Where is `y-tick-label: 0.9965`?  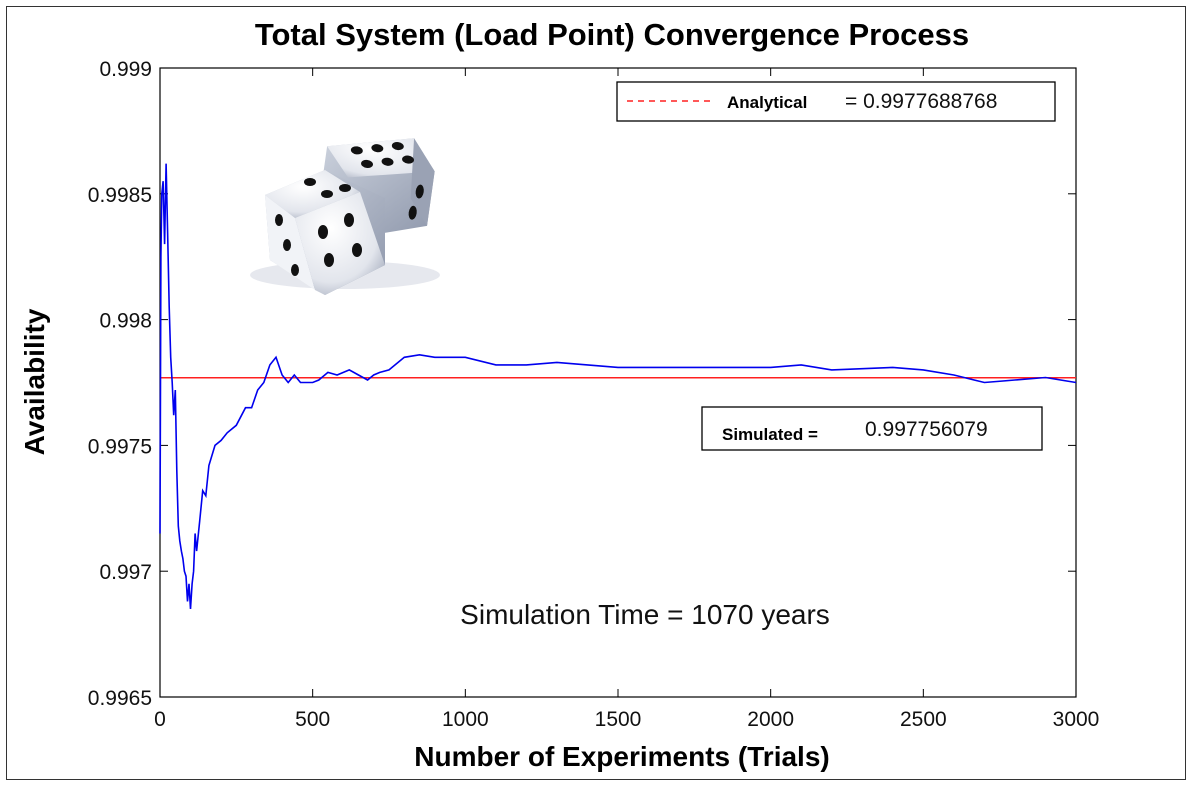 y-tick-label: 0.9965 is located at coordinates (120, 698).